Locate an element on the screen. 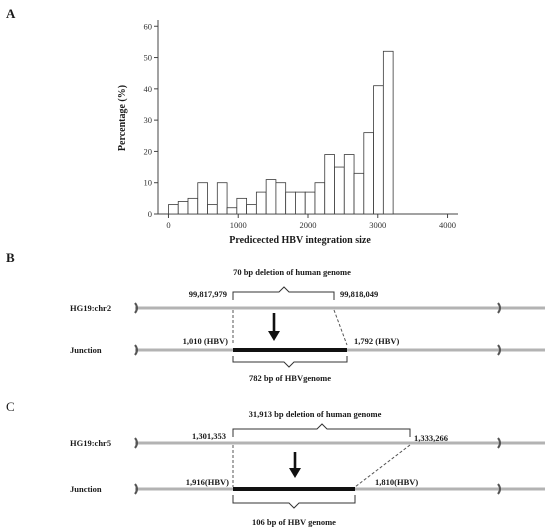 This screenshot has height=532, width=547. panel-c-left-hbv-position: 1,916(HBV) is located at coordinates (207, 482).